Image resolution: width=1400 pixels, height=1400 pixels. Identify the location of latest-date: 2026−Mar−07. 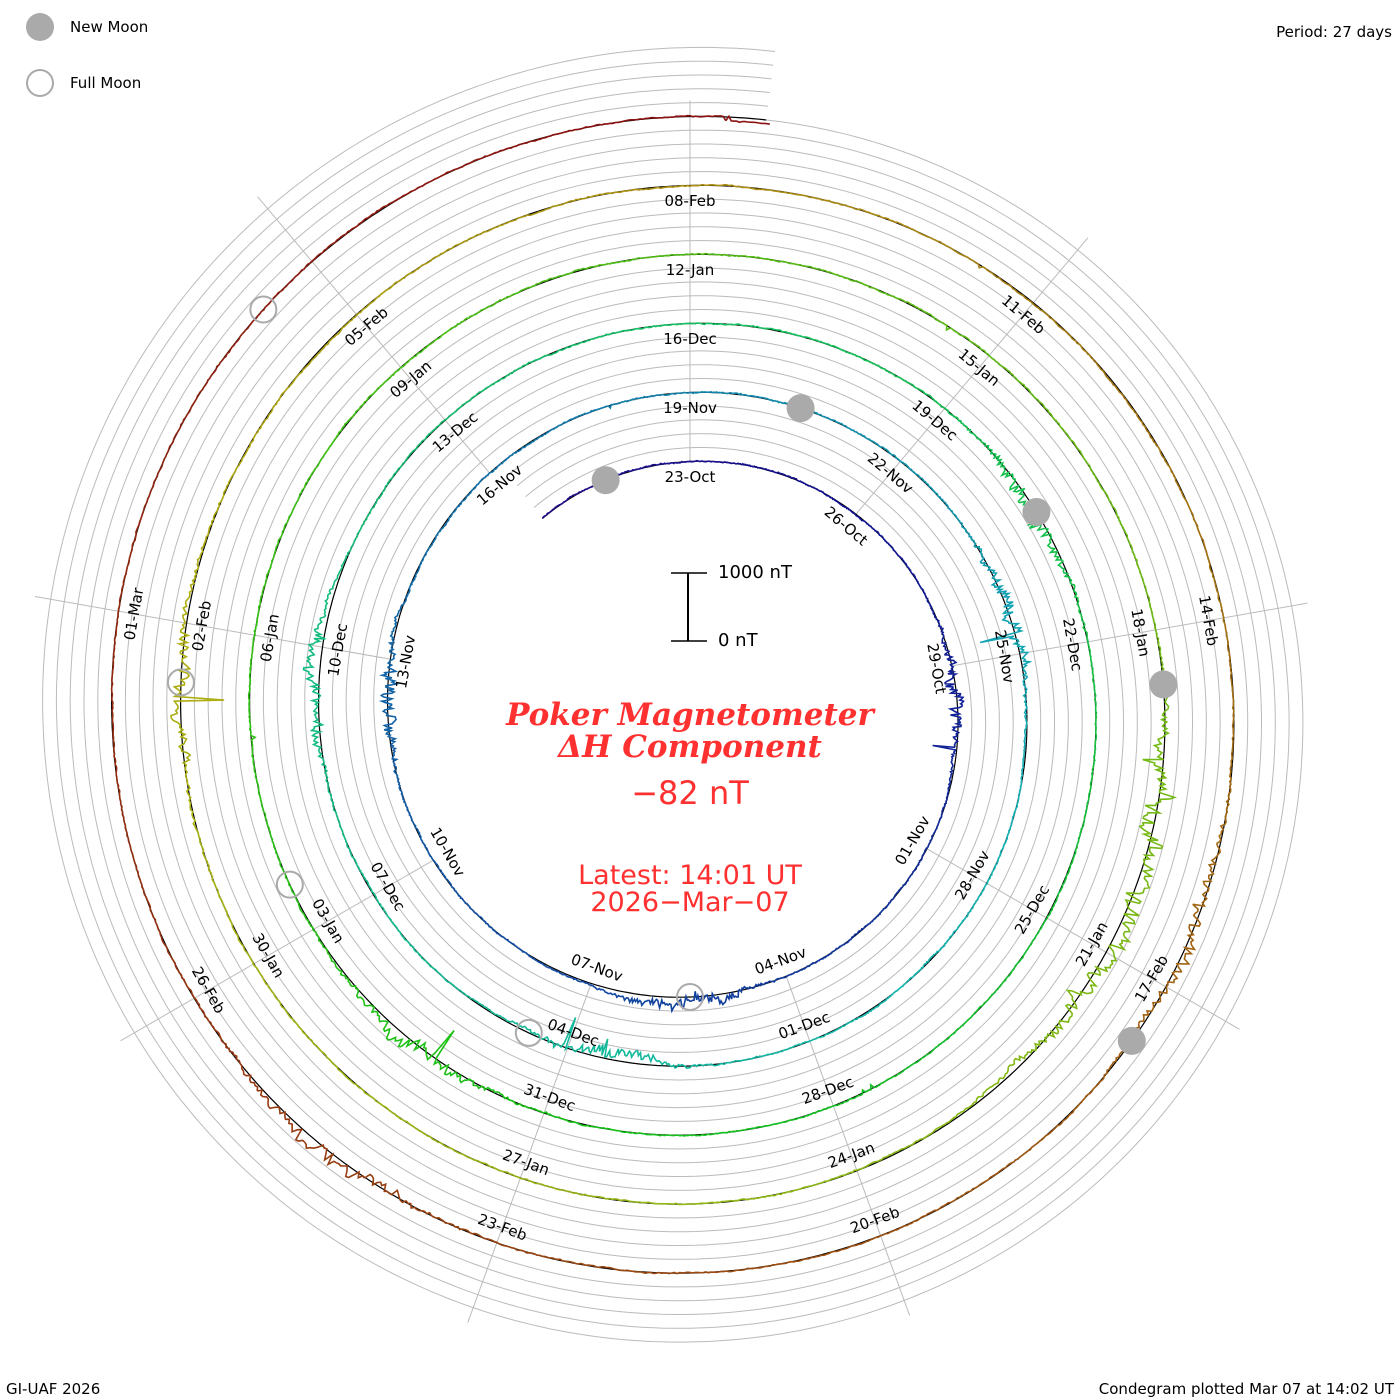
(690, 902).